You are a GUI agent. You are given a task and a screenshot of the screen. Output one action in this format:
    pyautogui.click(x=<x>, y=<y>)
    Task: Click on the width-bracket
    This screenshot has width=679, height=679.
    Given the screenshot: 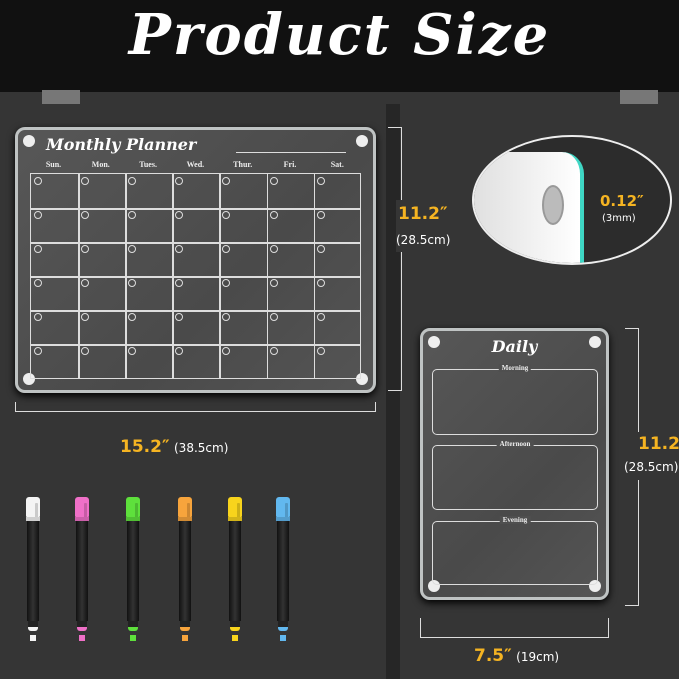 What is the action you would take?
    pyautogui.click(x=514, y=628)
    